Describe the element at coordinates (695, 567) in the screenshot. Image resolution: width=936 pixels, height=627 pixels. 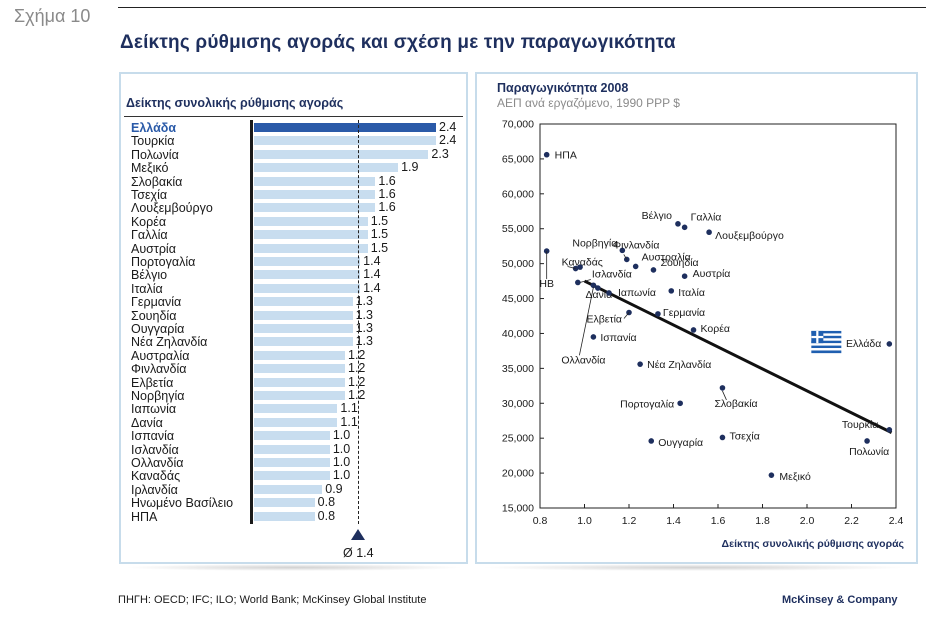
I see `scatter-panel-shadow` at that location.